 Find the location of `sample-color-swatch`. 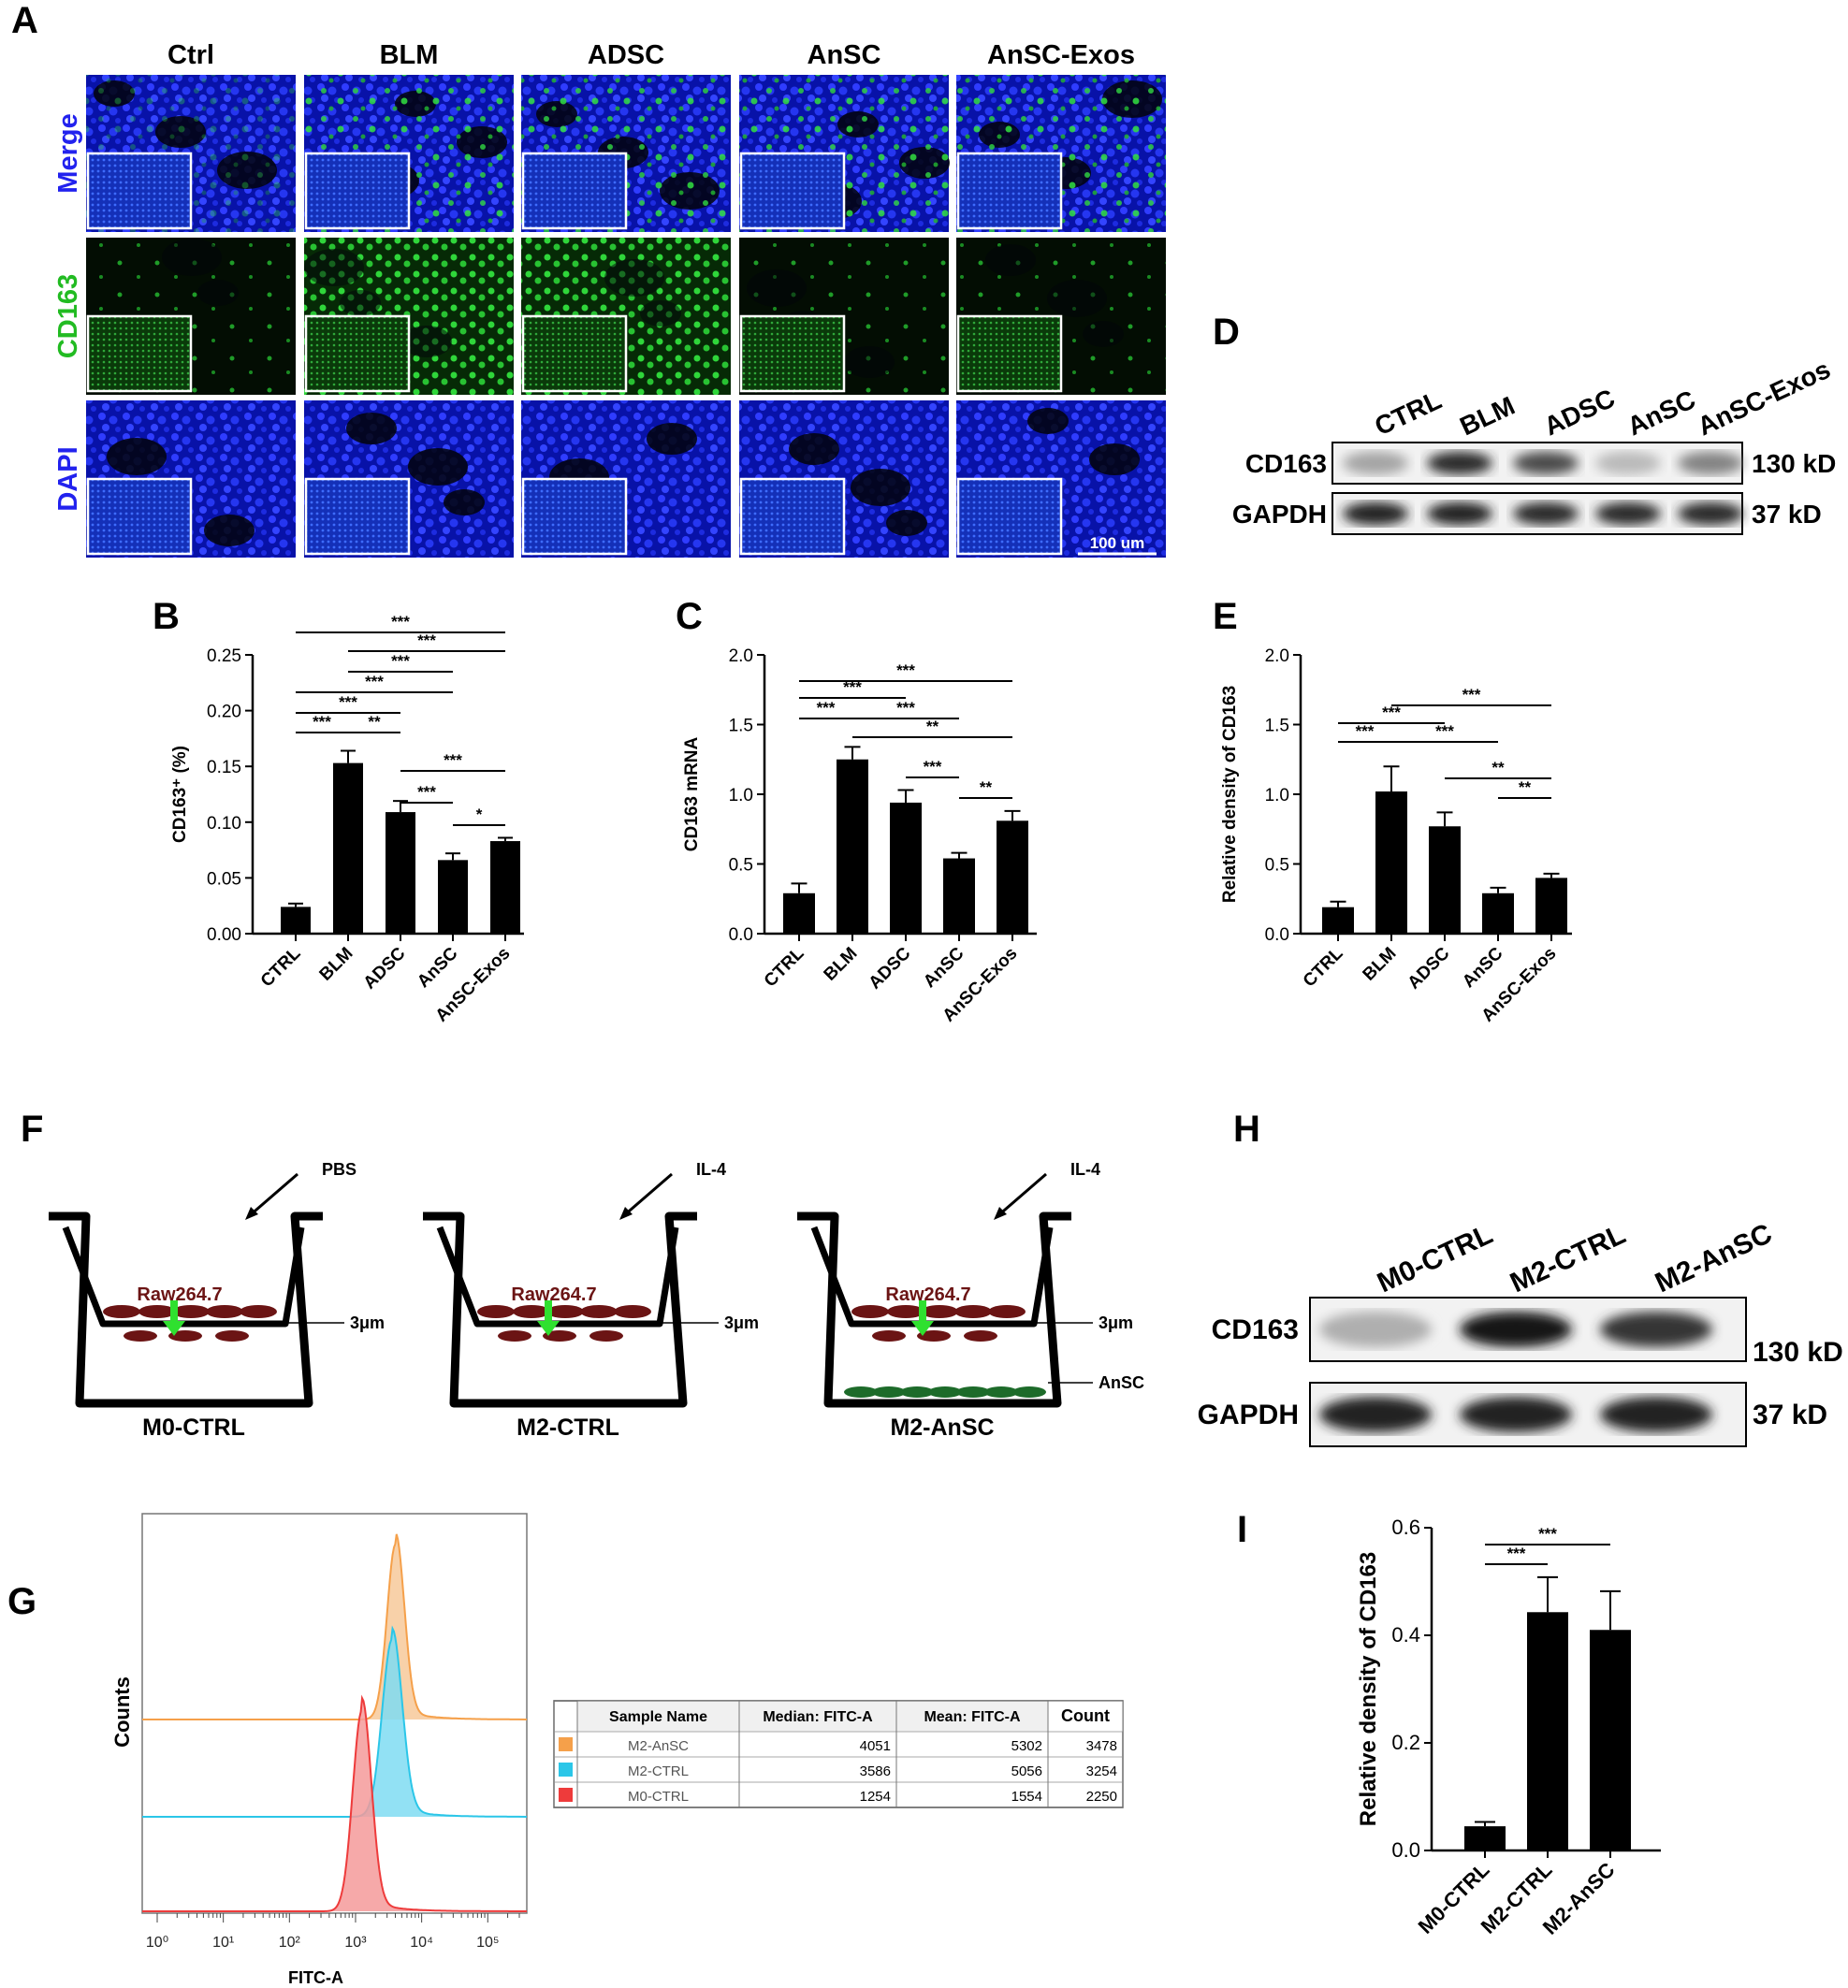

sample-color-swatch is located at coordinates (566, 1795).